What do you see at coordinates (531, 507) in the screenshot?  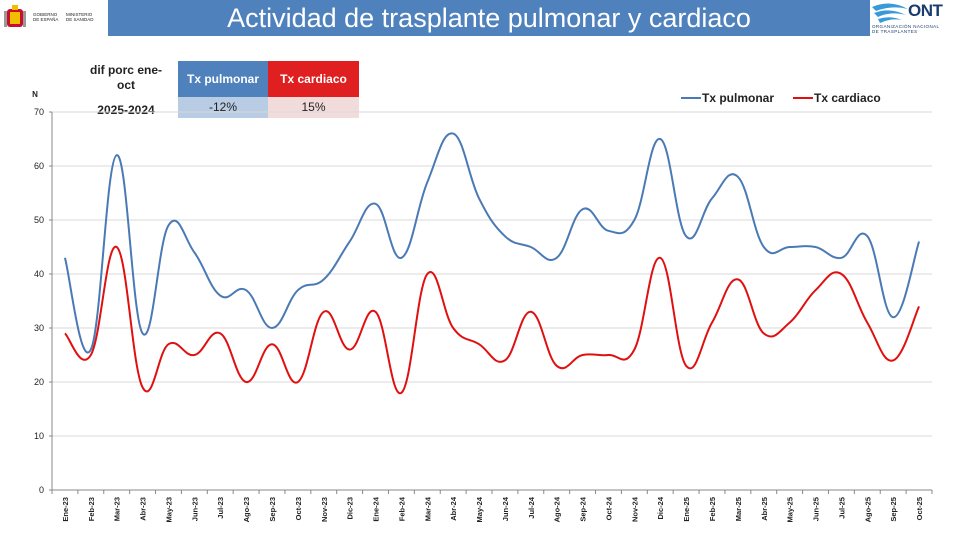 I see `x-tick-label: Jul-24` at bounding box center [531, 507].